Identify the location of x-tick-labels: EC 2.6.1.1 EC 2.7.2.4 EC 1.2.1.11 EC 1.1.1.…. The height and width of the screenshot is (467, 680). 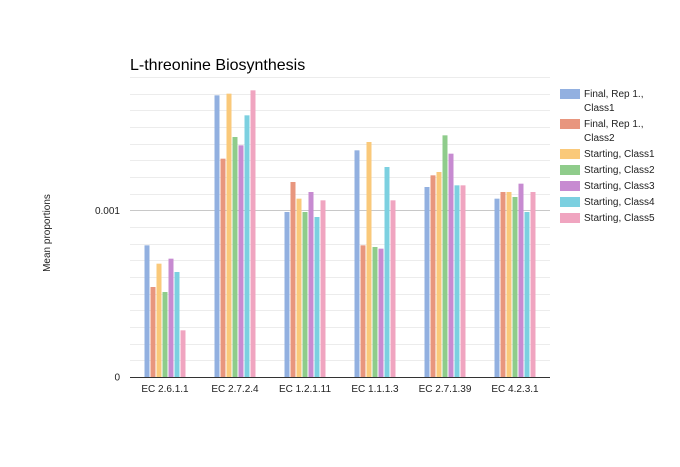
(340, 389).